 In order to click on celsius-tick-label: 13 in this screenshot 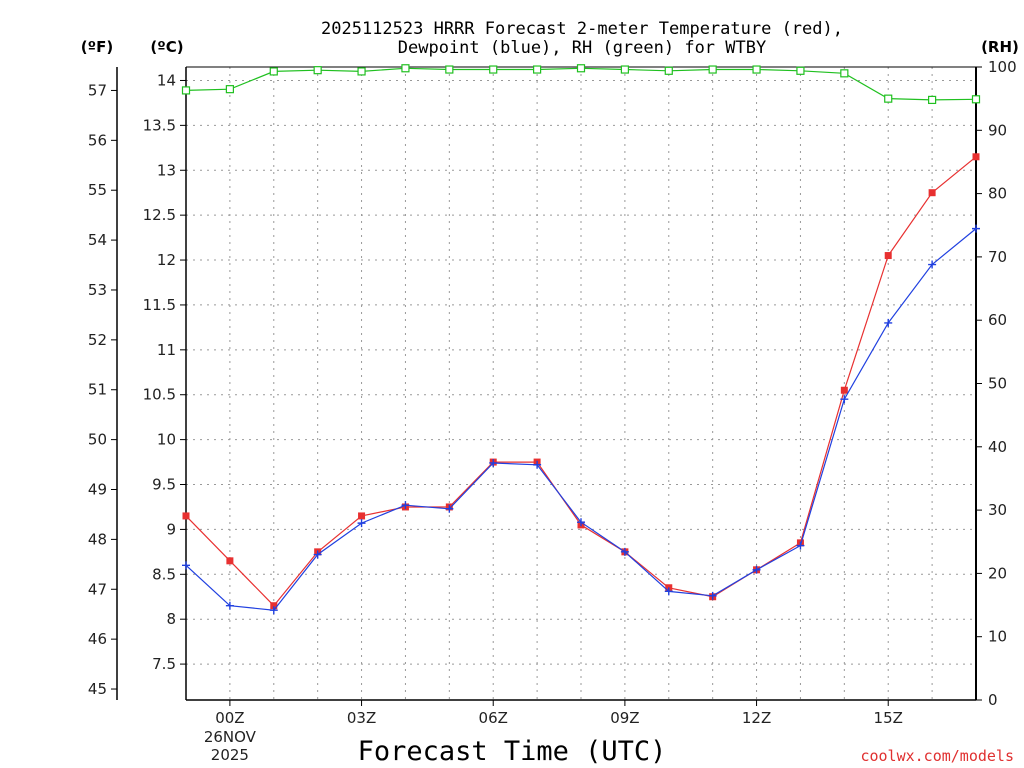, I will do `click(166, 170)`.